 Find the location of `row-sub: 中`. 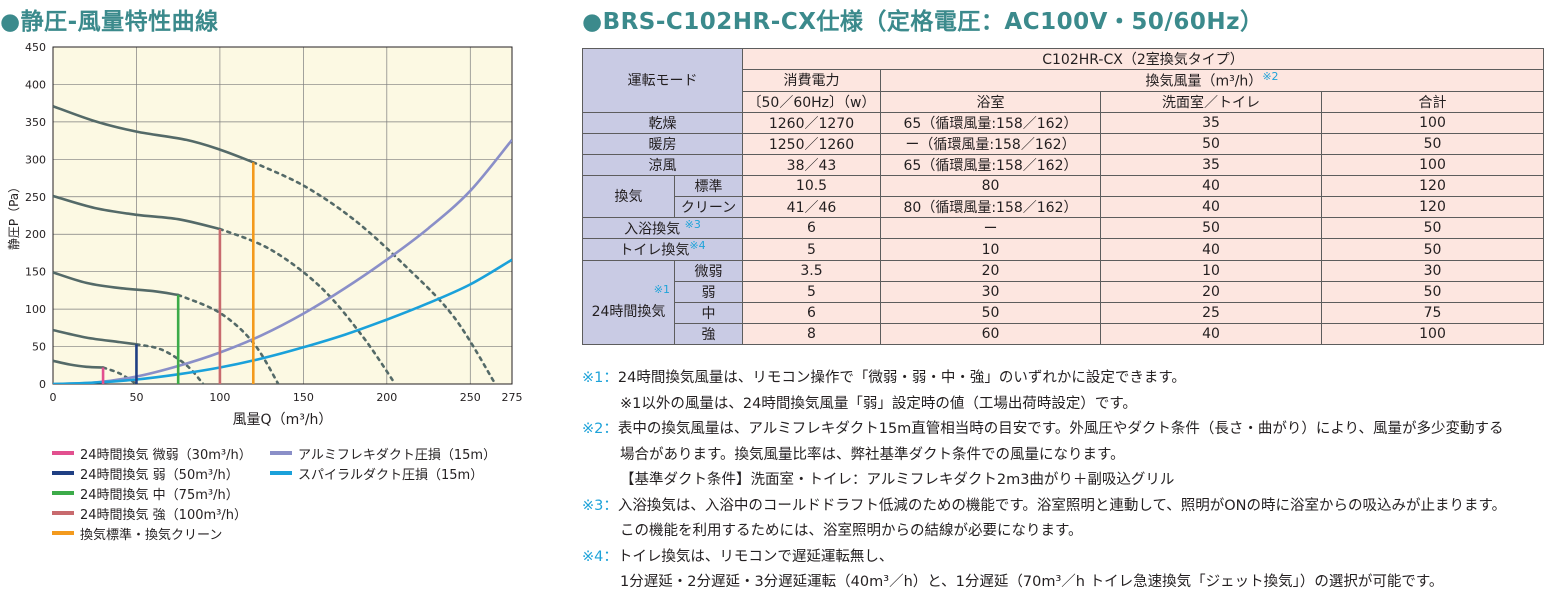

row-sub: 中 is located at coordinates (708, 312).